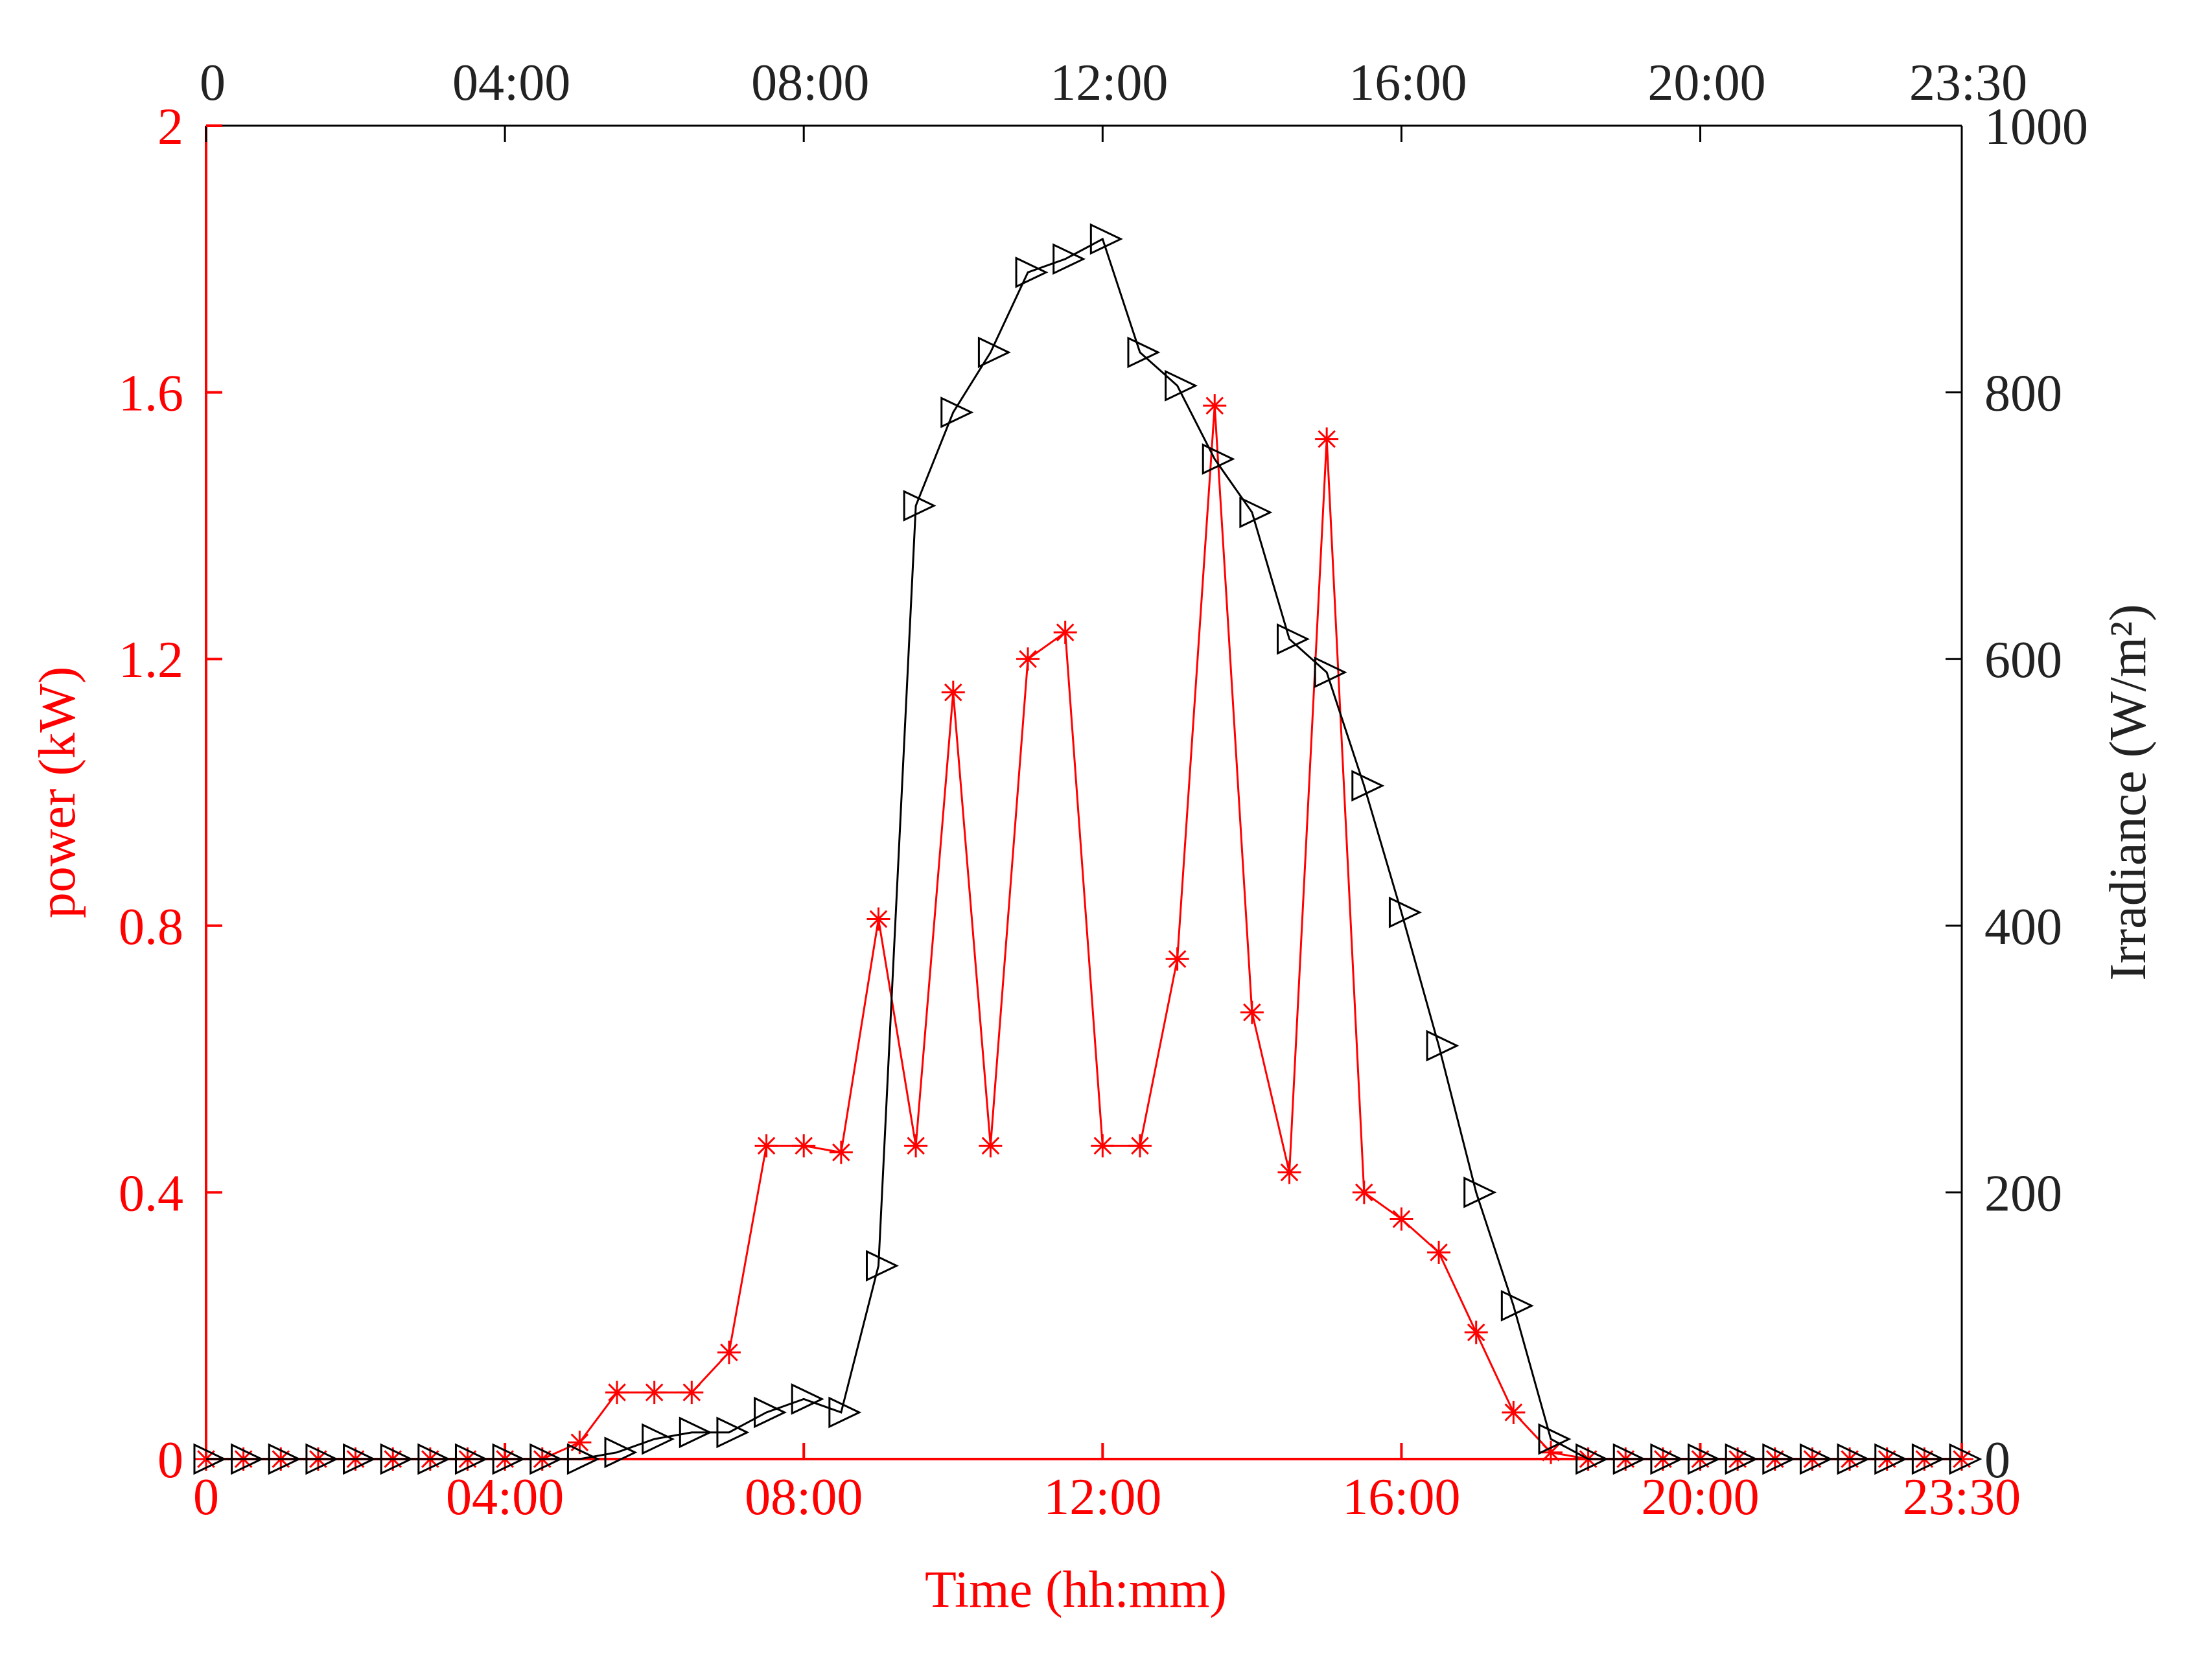 This screenshot has height=1680, width=2186. Describe the element at coordinates (151, 1193) in the screenshot. I see `y-tick-label: 0.4` at that location.